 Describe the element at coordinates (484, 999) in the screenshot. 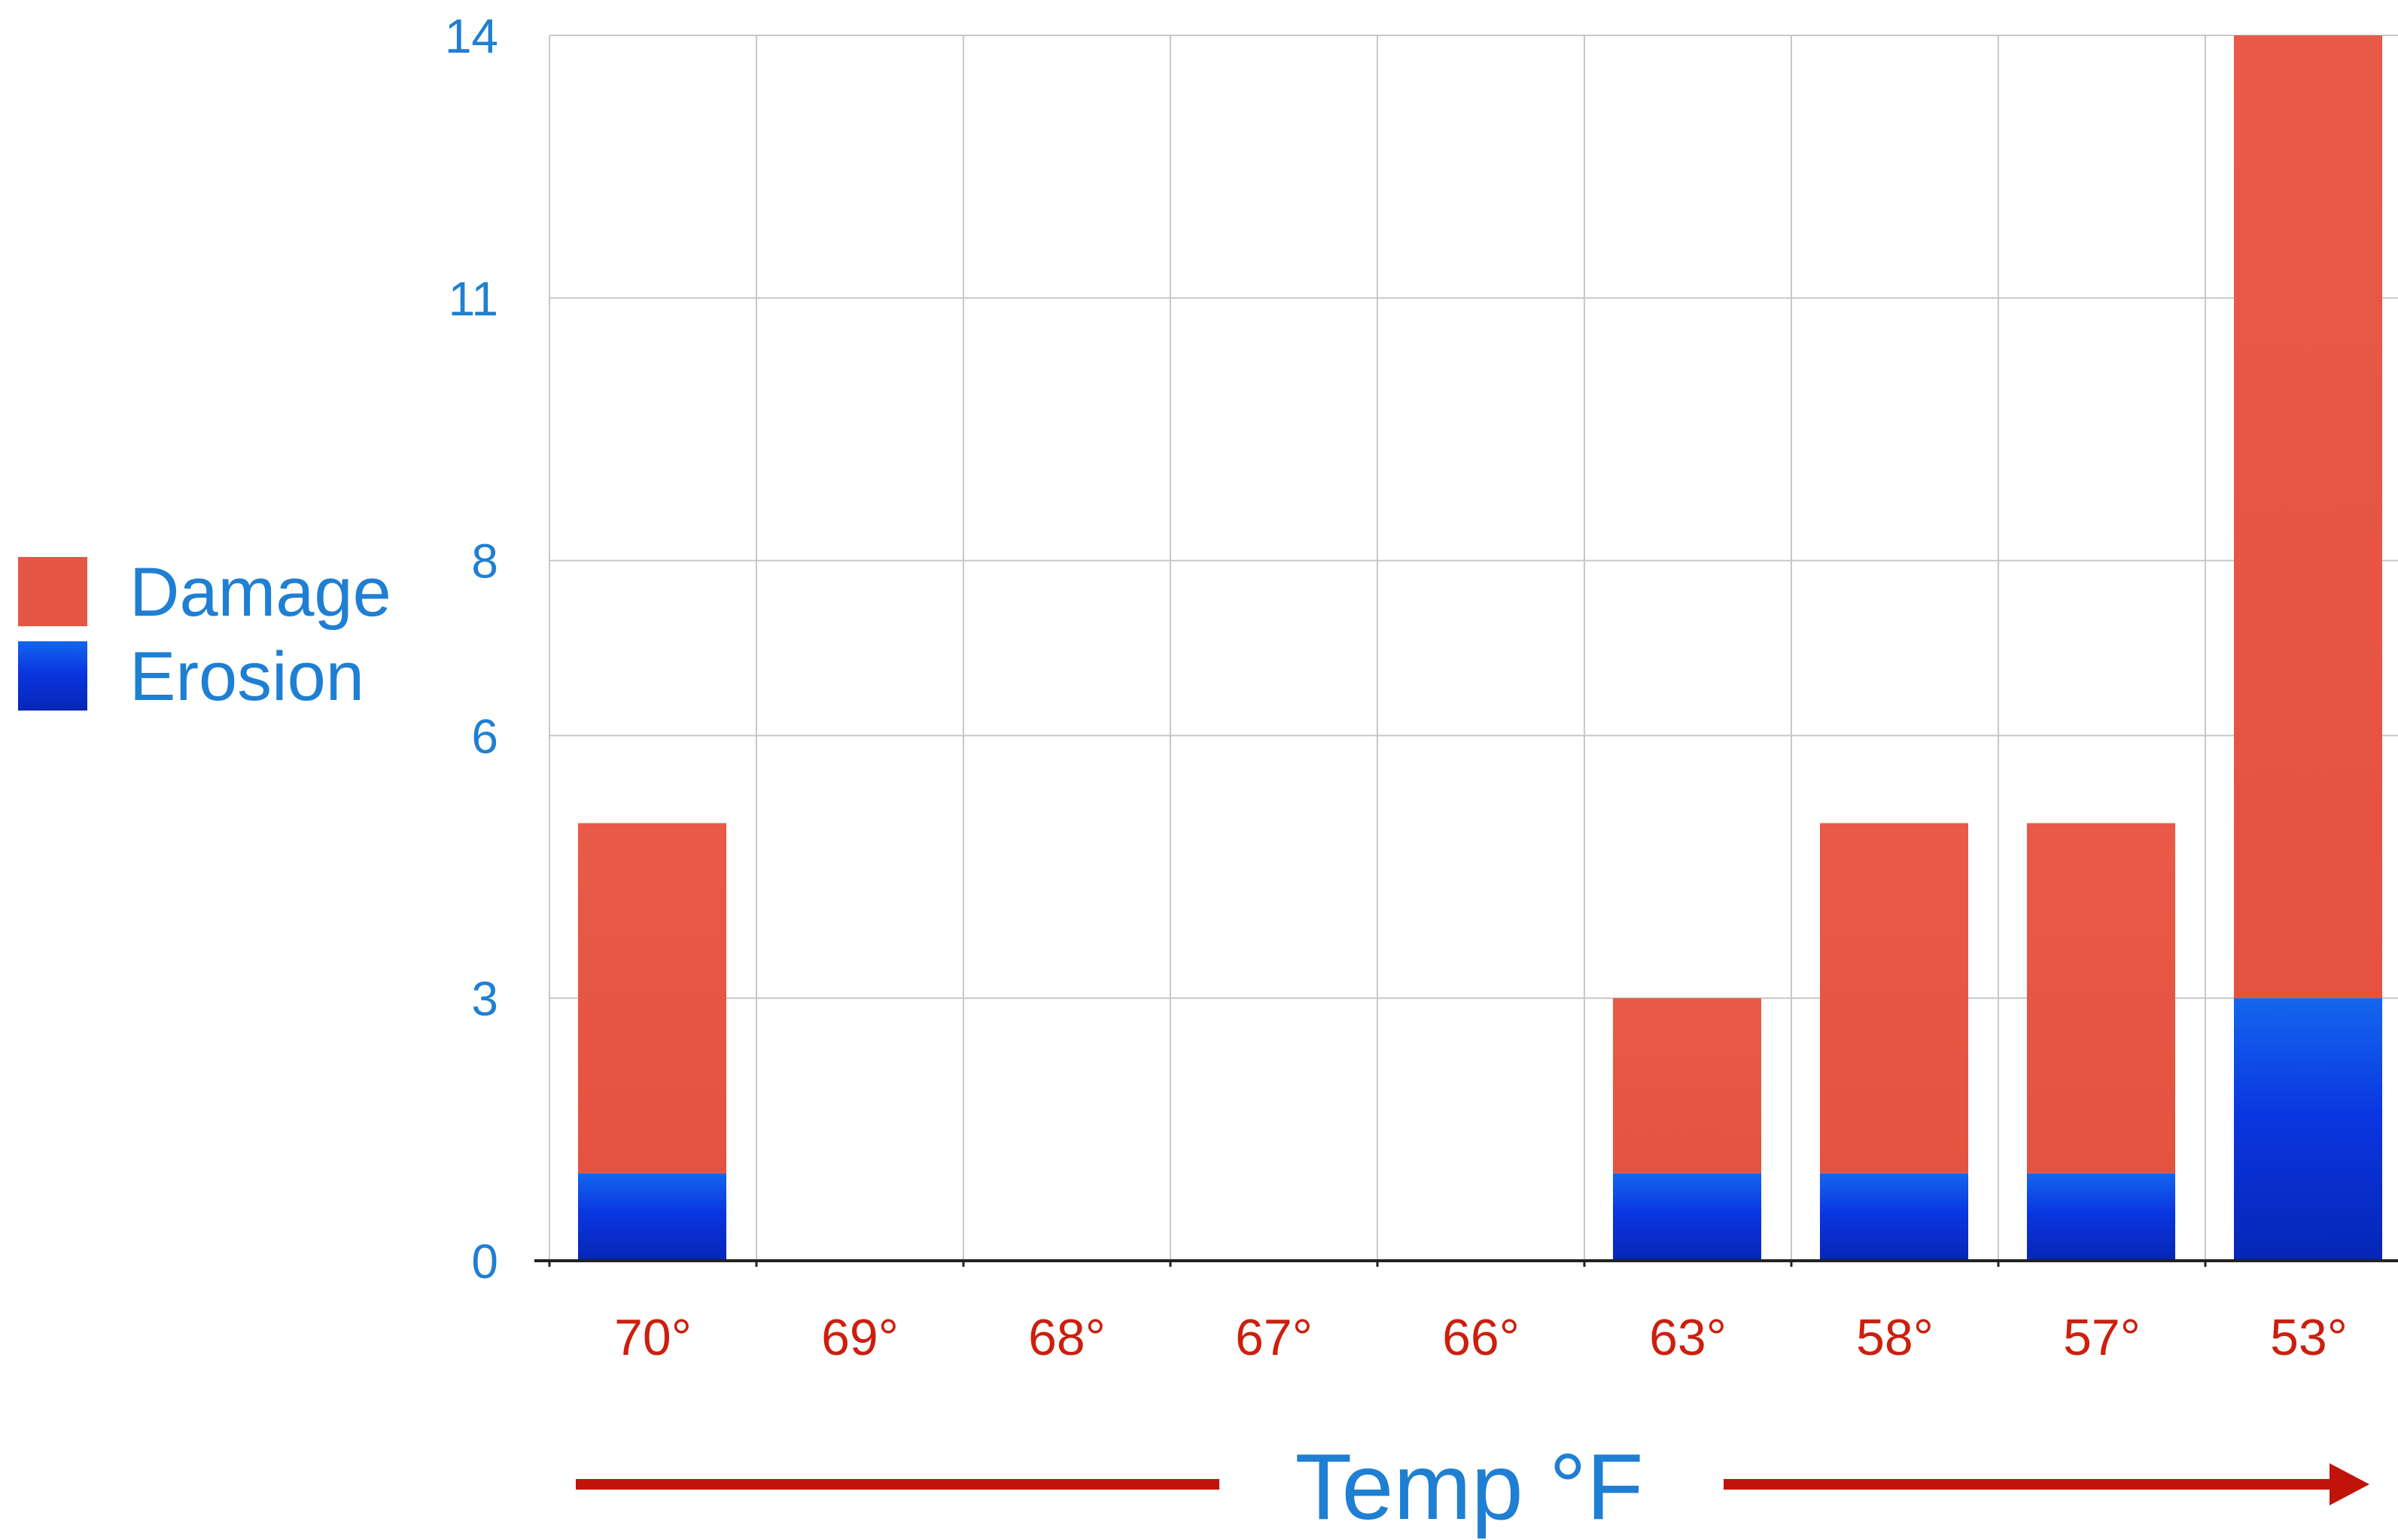

I see `y-tick-label-1: 3` at that location.